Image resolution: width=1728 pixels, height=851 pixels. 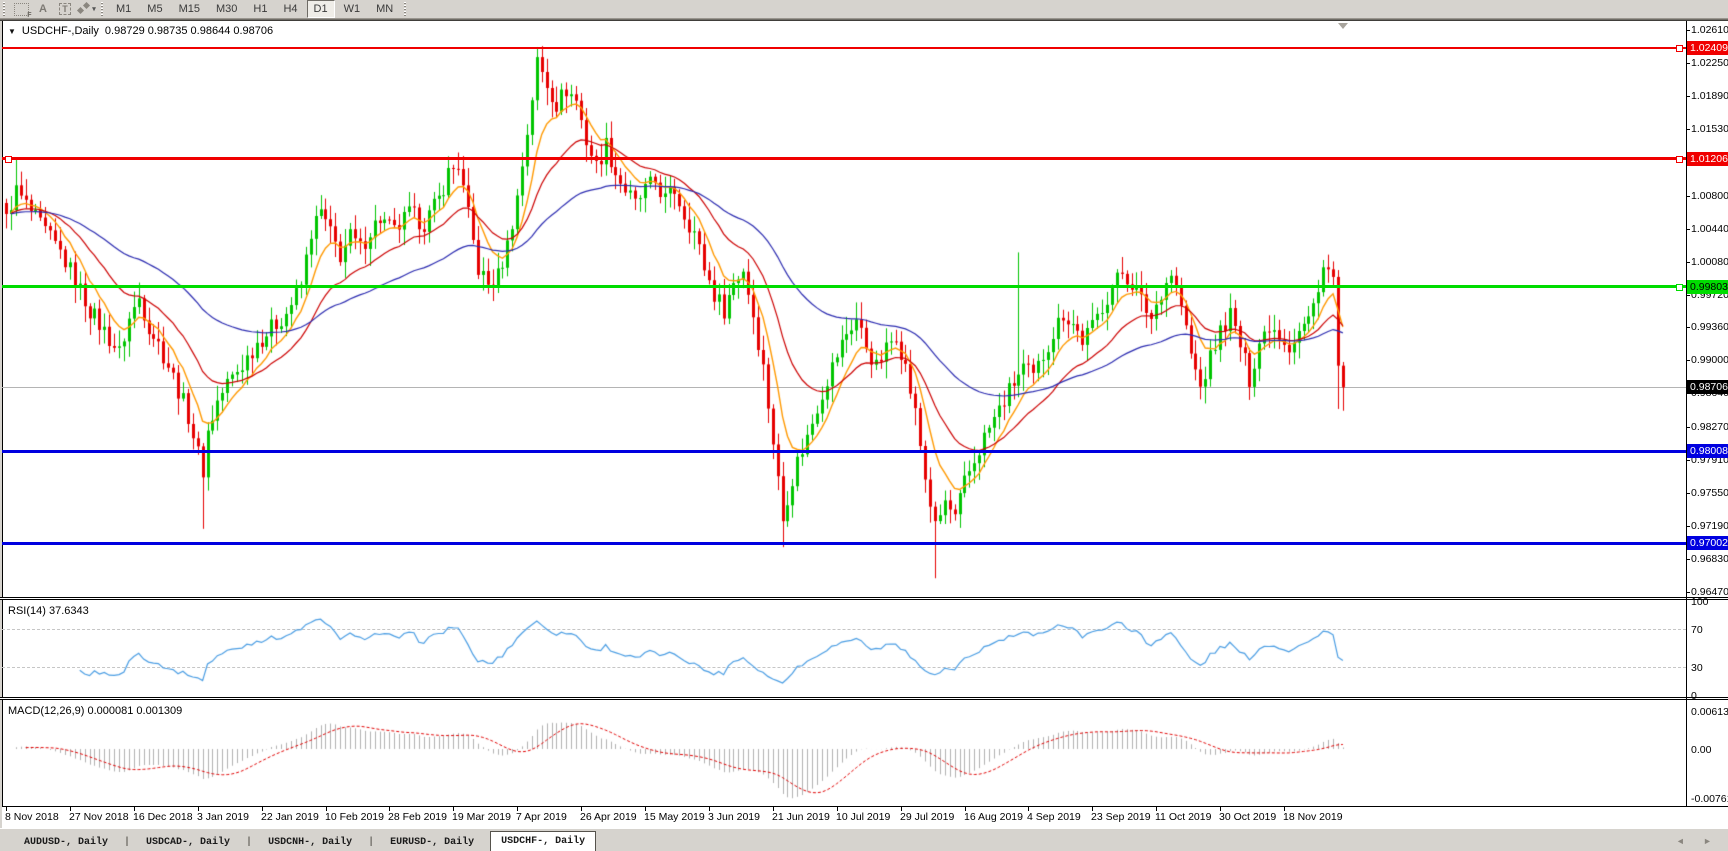 I want to click on symbol-period-label: USDCHF-,Daily, so click(x=60, y=31).